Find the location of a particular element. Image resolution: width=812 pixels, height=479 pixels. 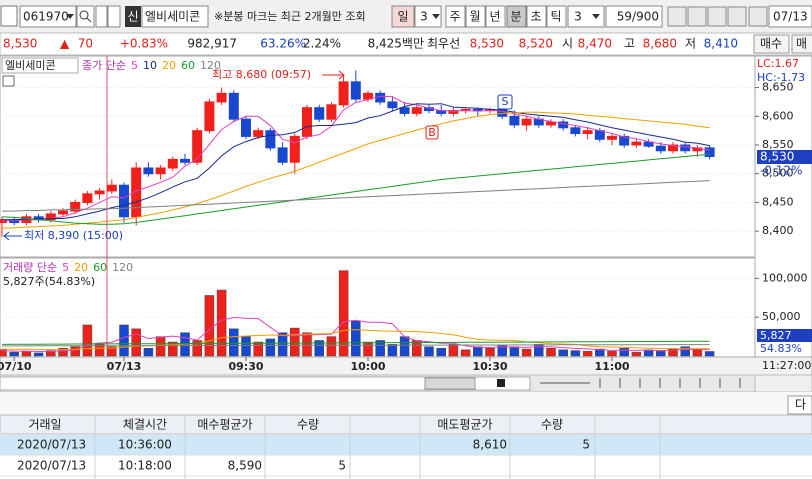

table-cell: 5 is located at coordinates (342, 466).